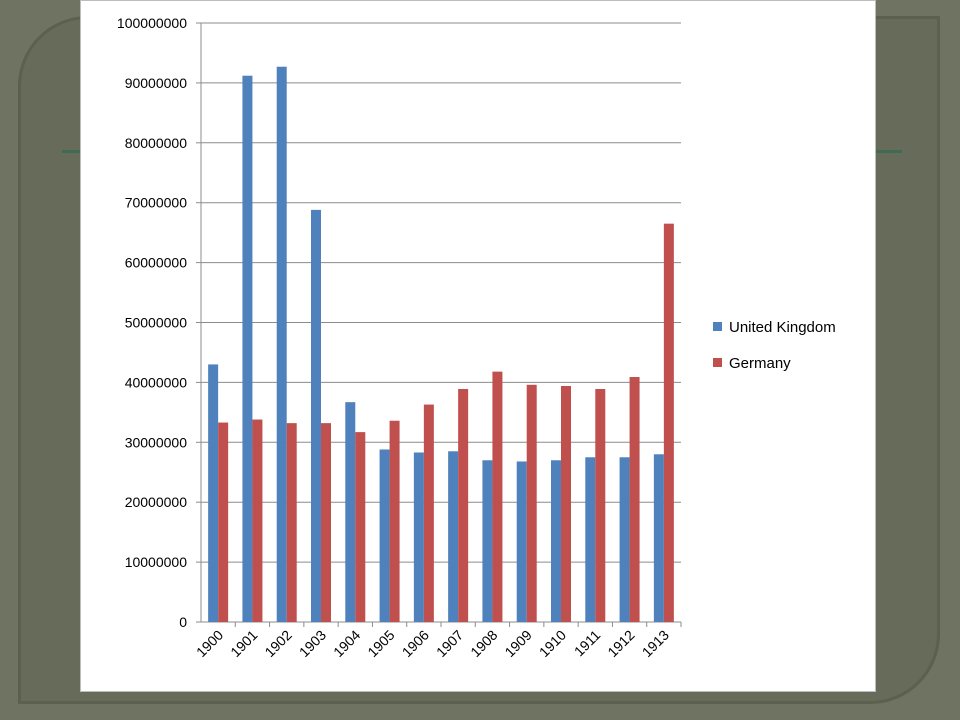 The image size is (960, 720). What do you see at coordinates (209, 643) in the screenshot?
I see `x-tick-label: 1900` at bounding box center [209, 643].